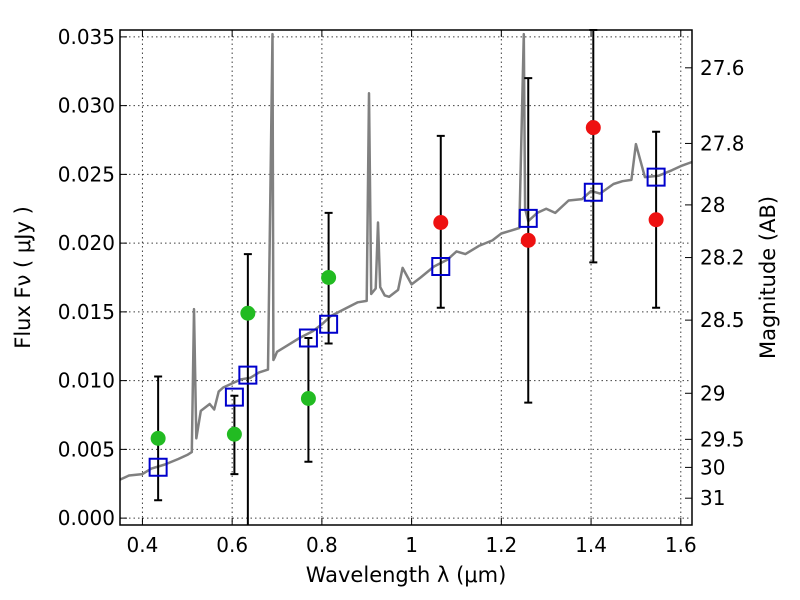 This screenshot has height=600, width=800. I want to click on right-tick-label: 28, so click(712, 205).